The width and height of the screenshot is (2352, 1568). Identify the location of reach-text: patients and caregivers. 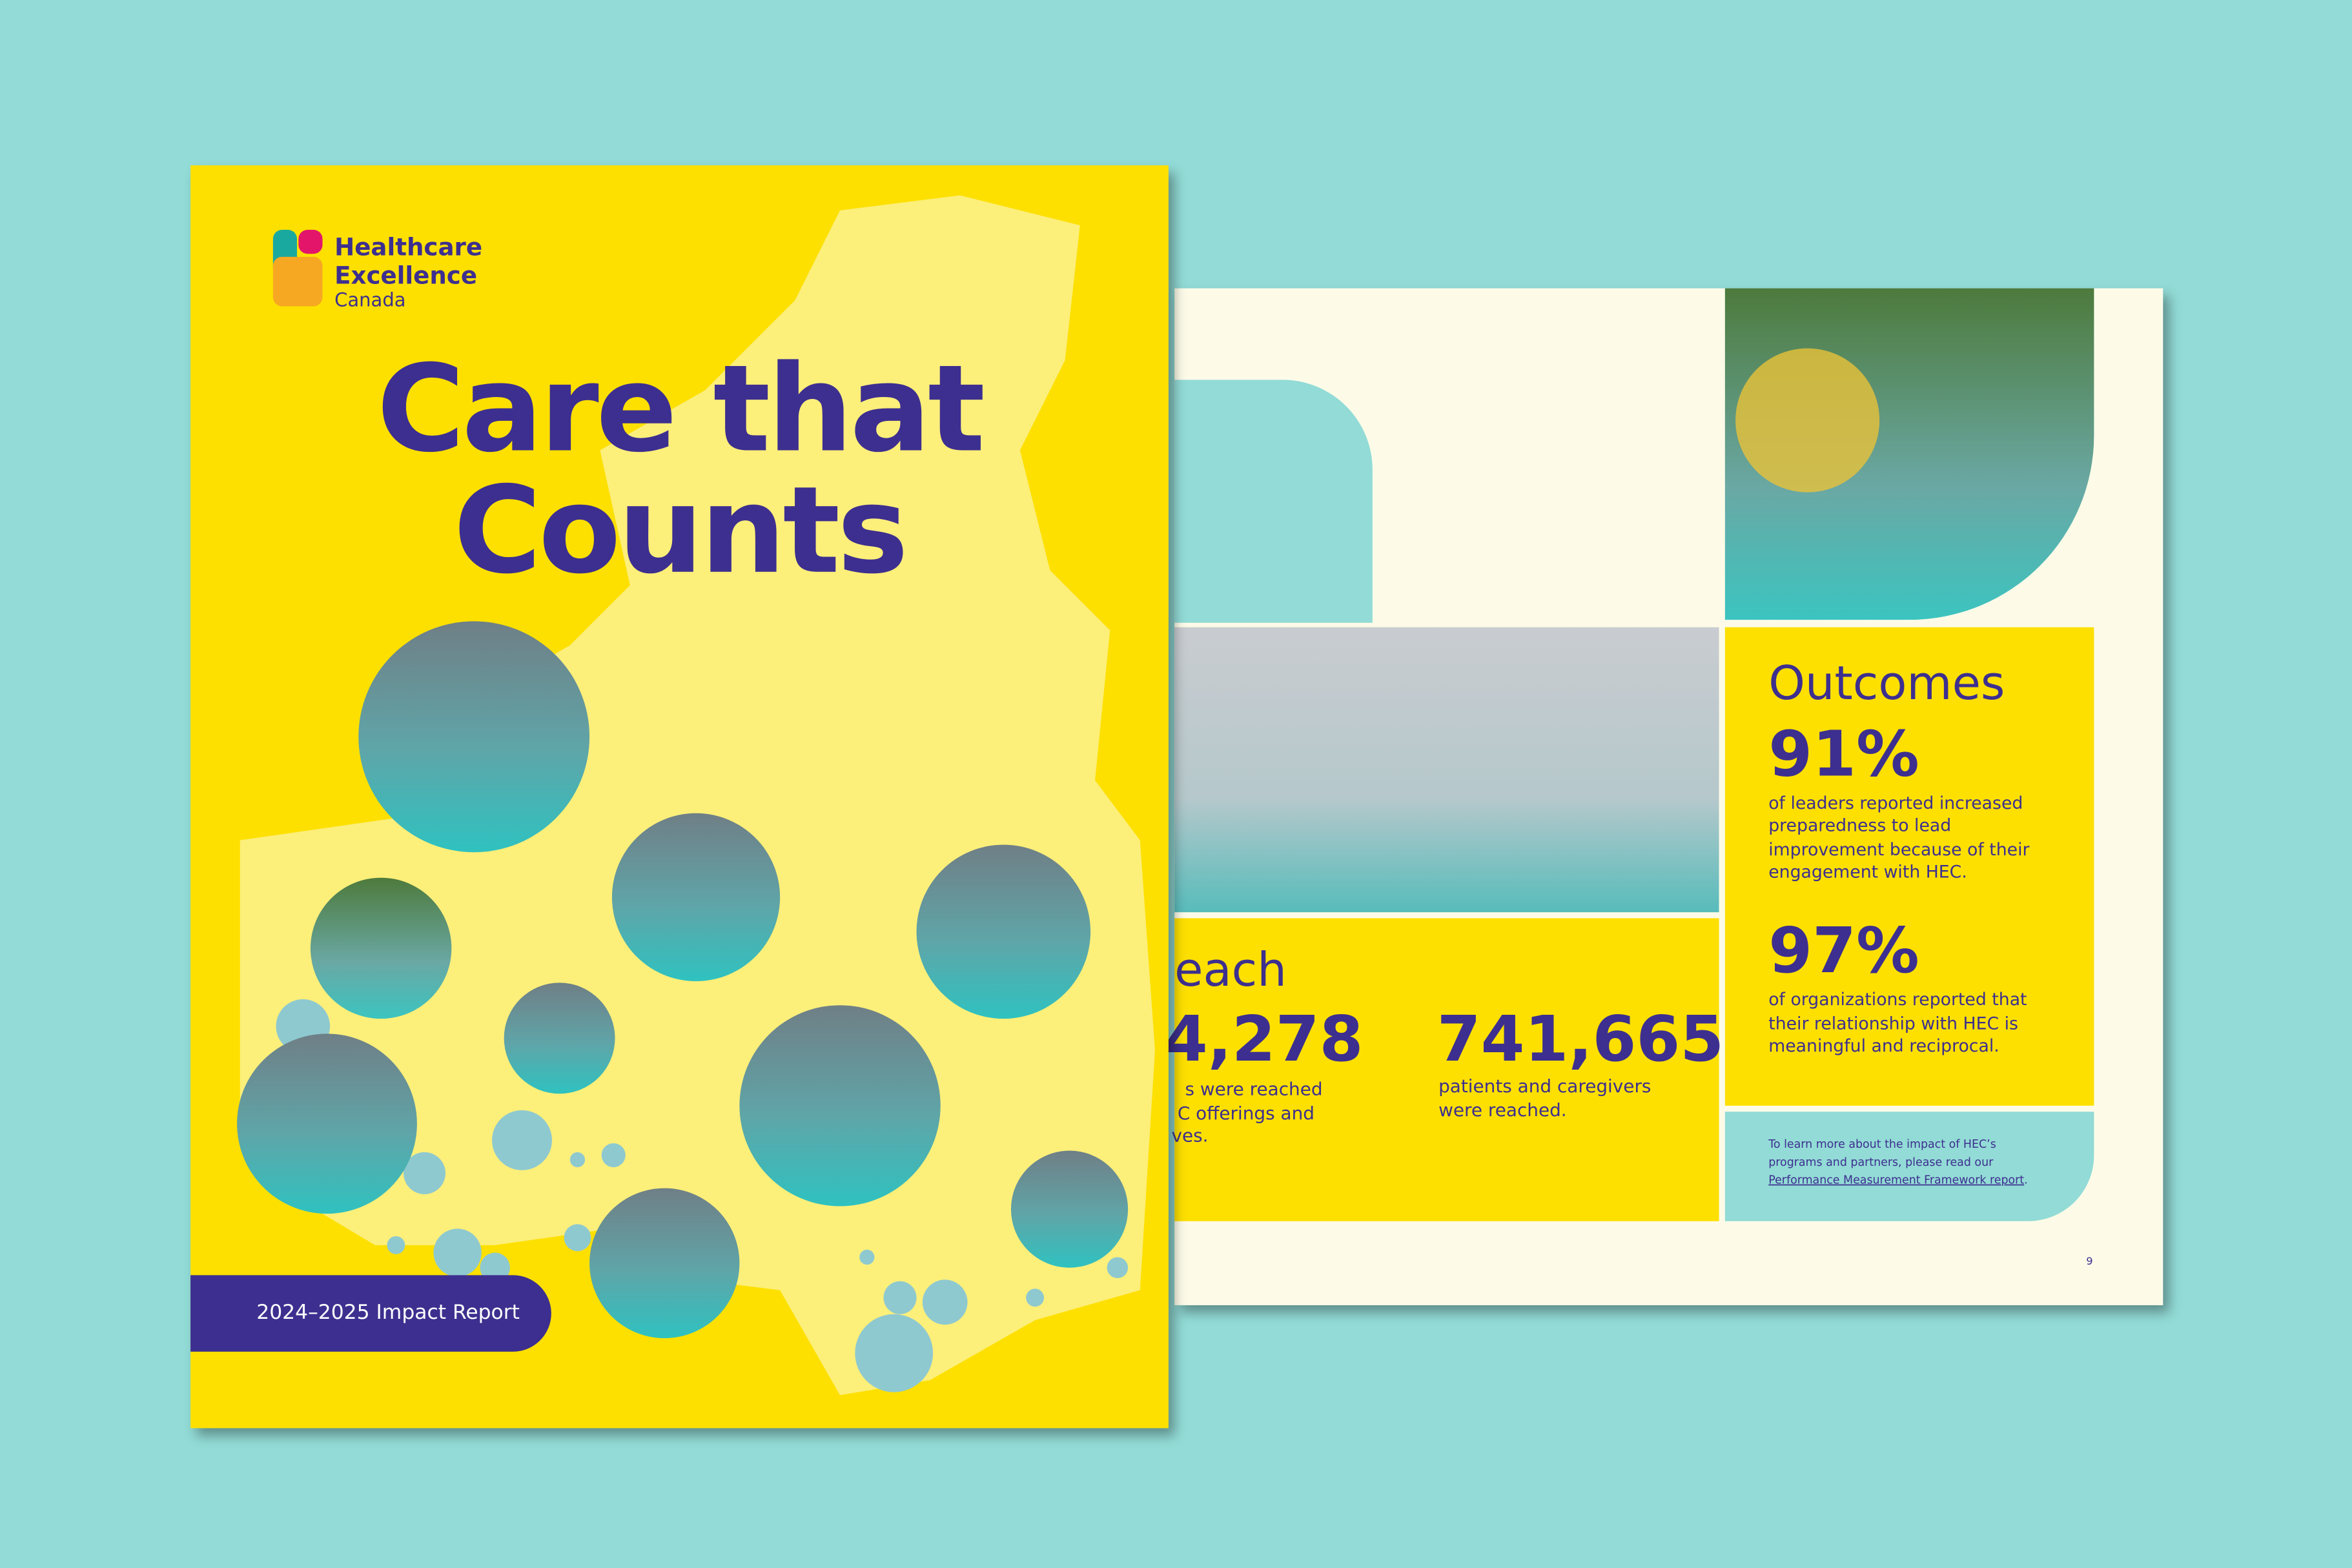
(1544, 1086).